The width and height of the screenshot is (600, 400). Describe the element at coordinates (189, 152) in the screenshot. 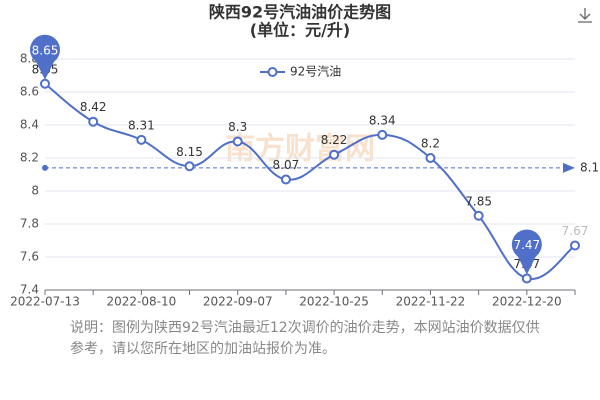

I see `data-label: 8.15` at that location.